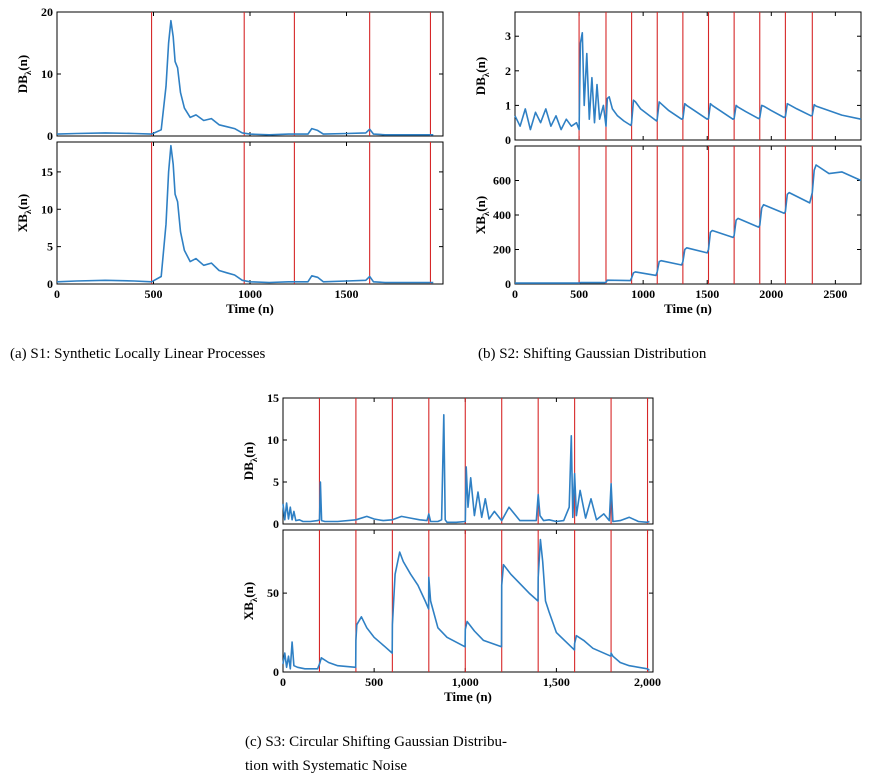 The height and width of the screenshot is (783, 885). Describe the element at coordinates (835, 294) in the screenshot. I see `x-tick-label: 2500` at that location.